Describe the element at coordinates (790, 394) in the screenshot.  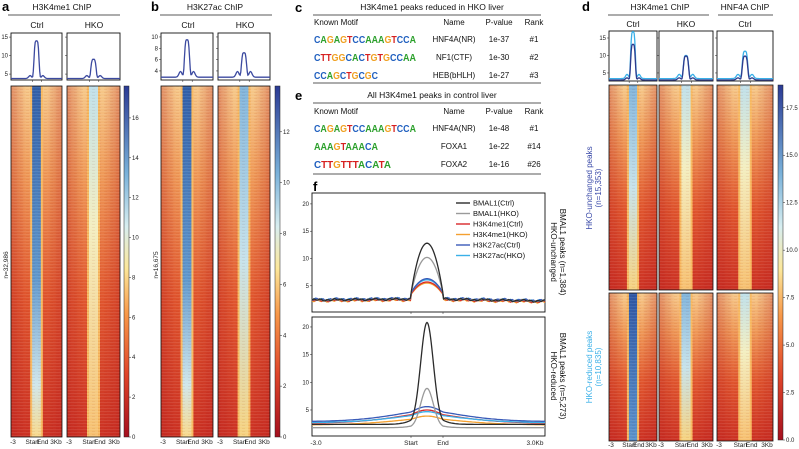
I see `colorbar-tick-label: 2.5` at that location.